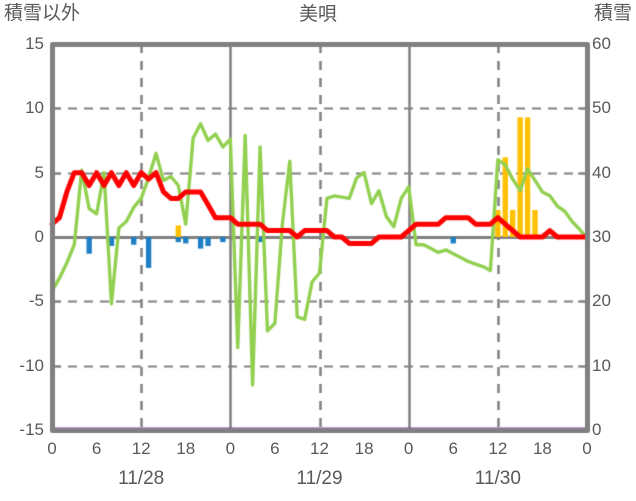 This screenshot has height=501, width=636. Describe the element at coordinates (39, 236) in the screenshot. I see `y-axis-left-tick: 0` at that location.